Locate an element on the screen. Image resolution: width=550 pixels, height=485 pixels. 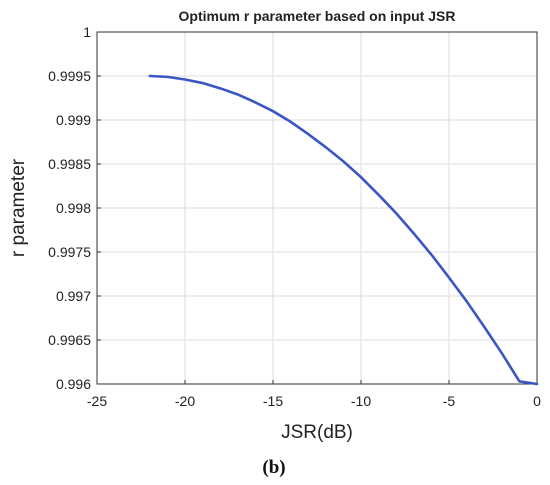
x-axis-label: JSR(dB) is located at coordinates (317, 432).